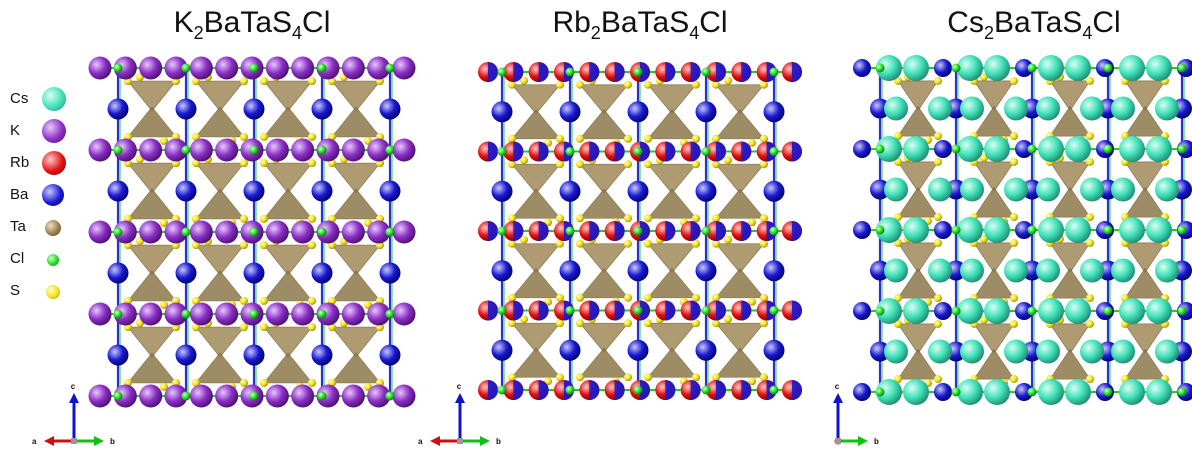 The width and height of the screenshot is (1192, 449). I want to click on b-axis-label: b, so click(876, 441).